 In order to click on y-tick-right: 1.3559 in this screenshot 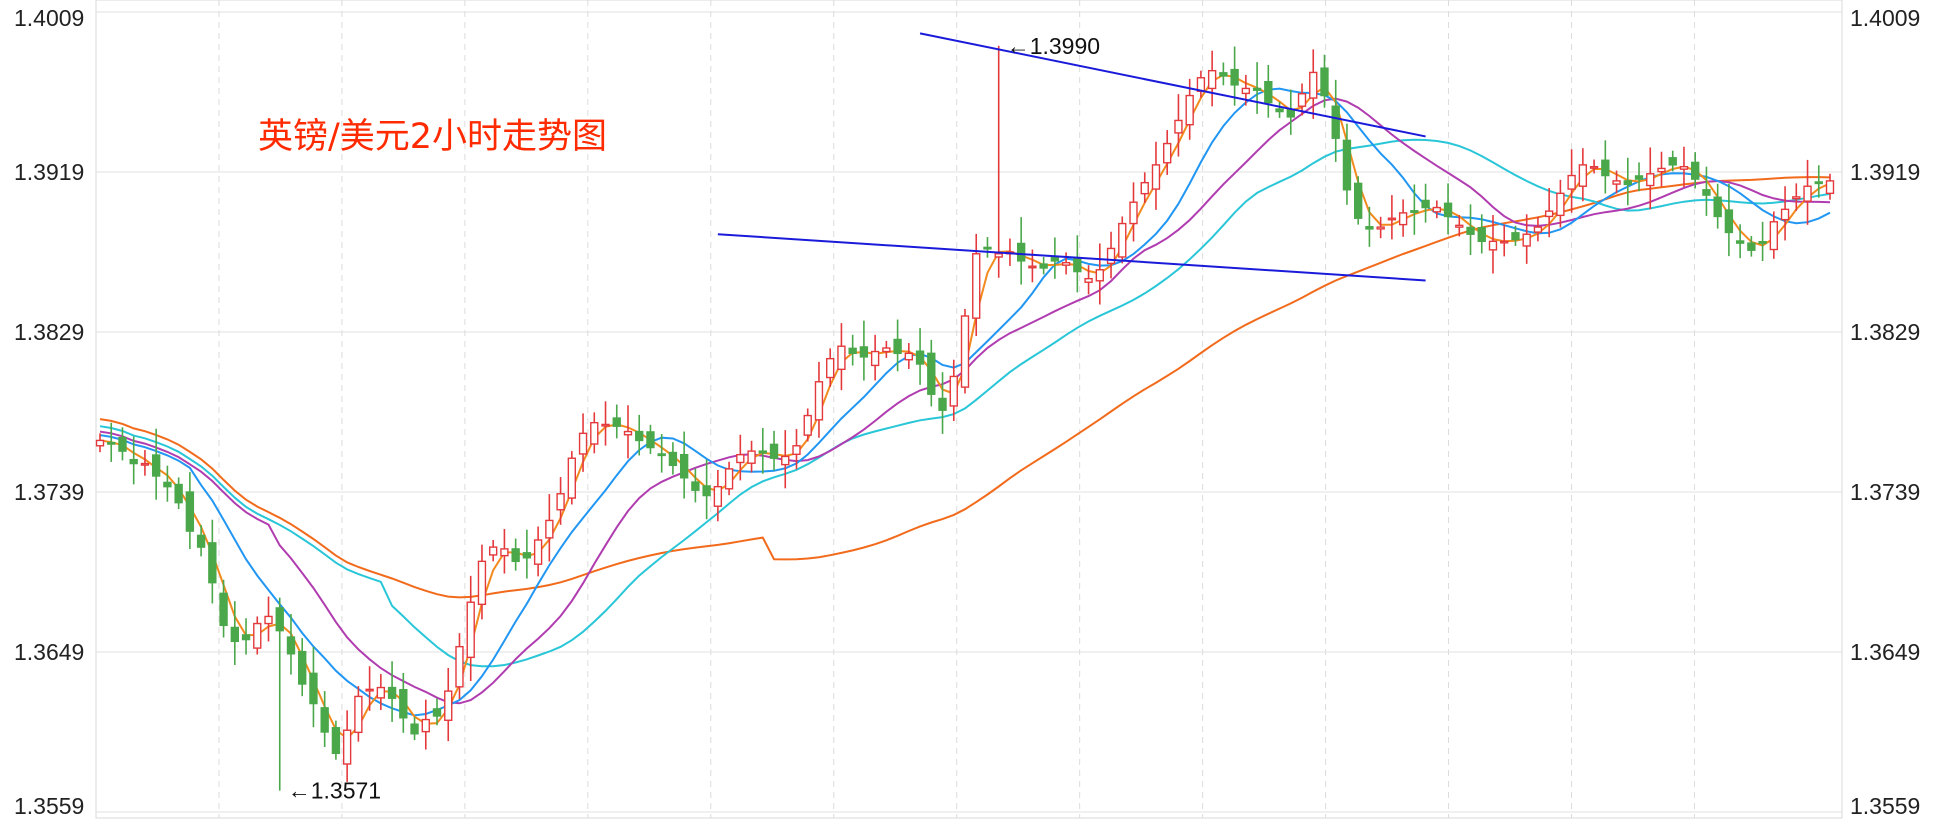, I will do `click(1885, 806)`.